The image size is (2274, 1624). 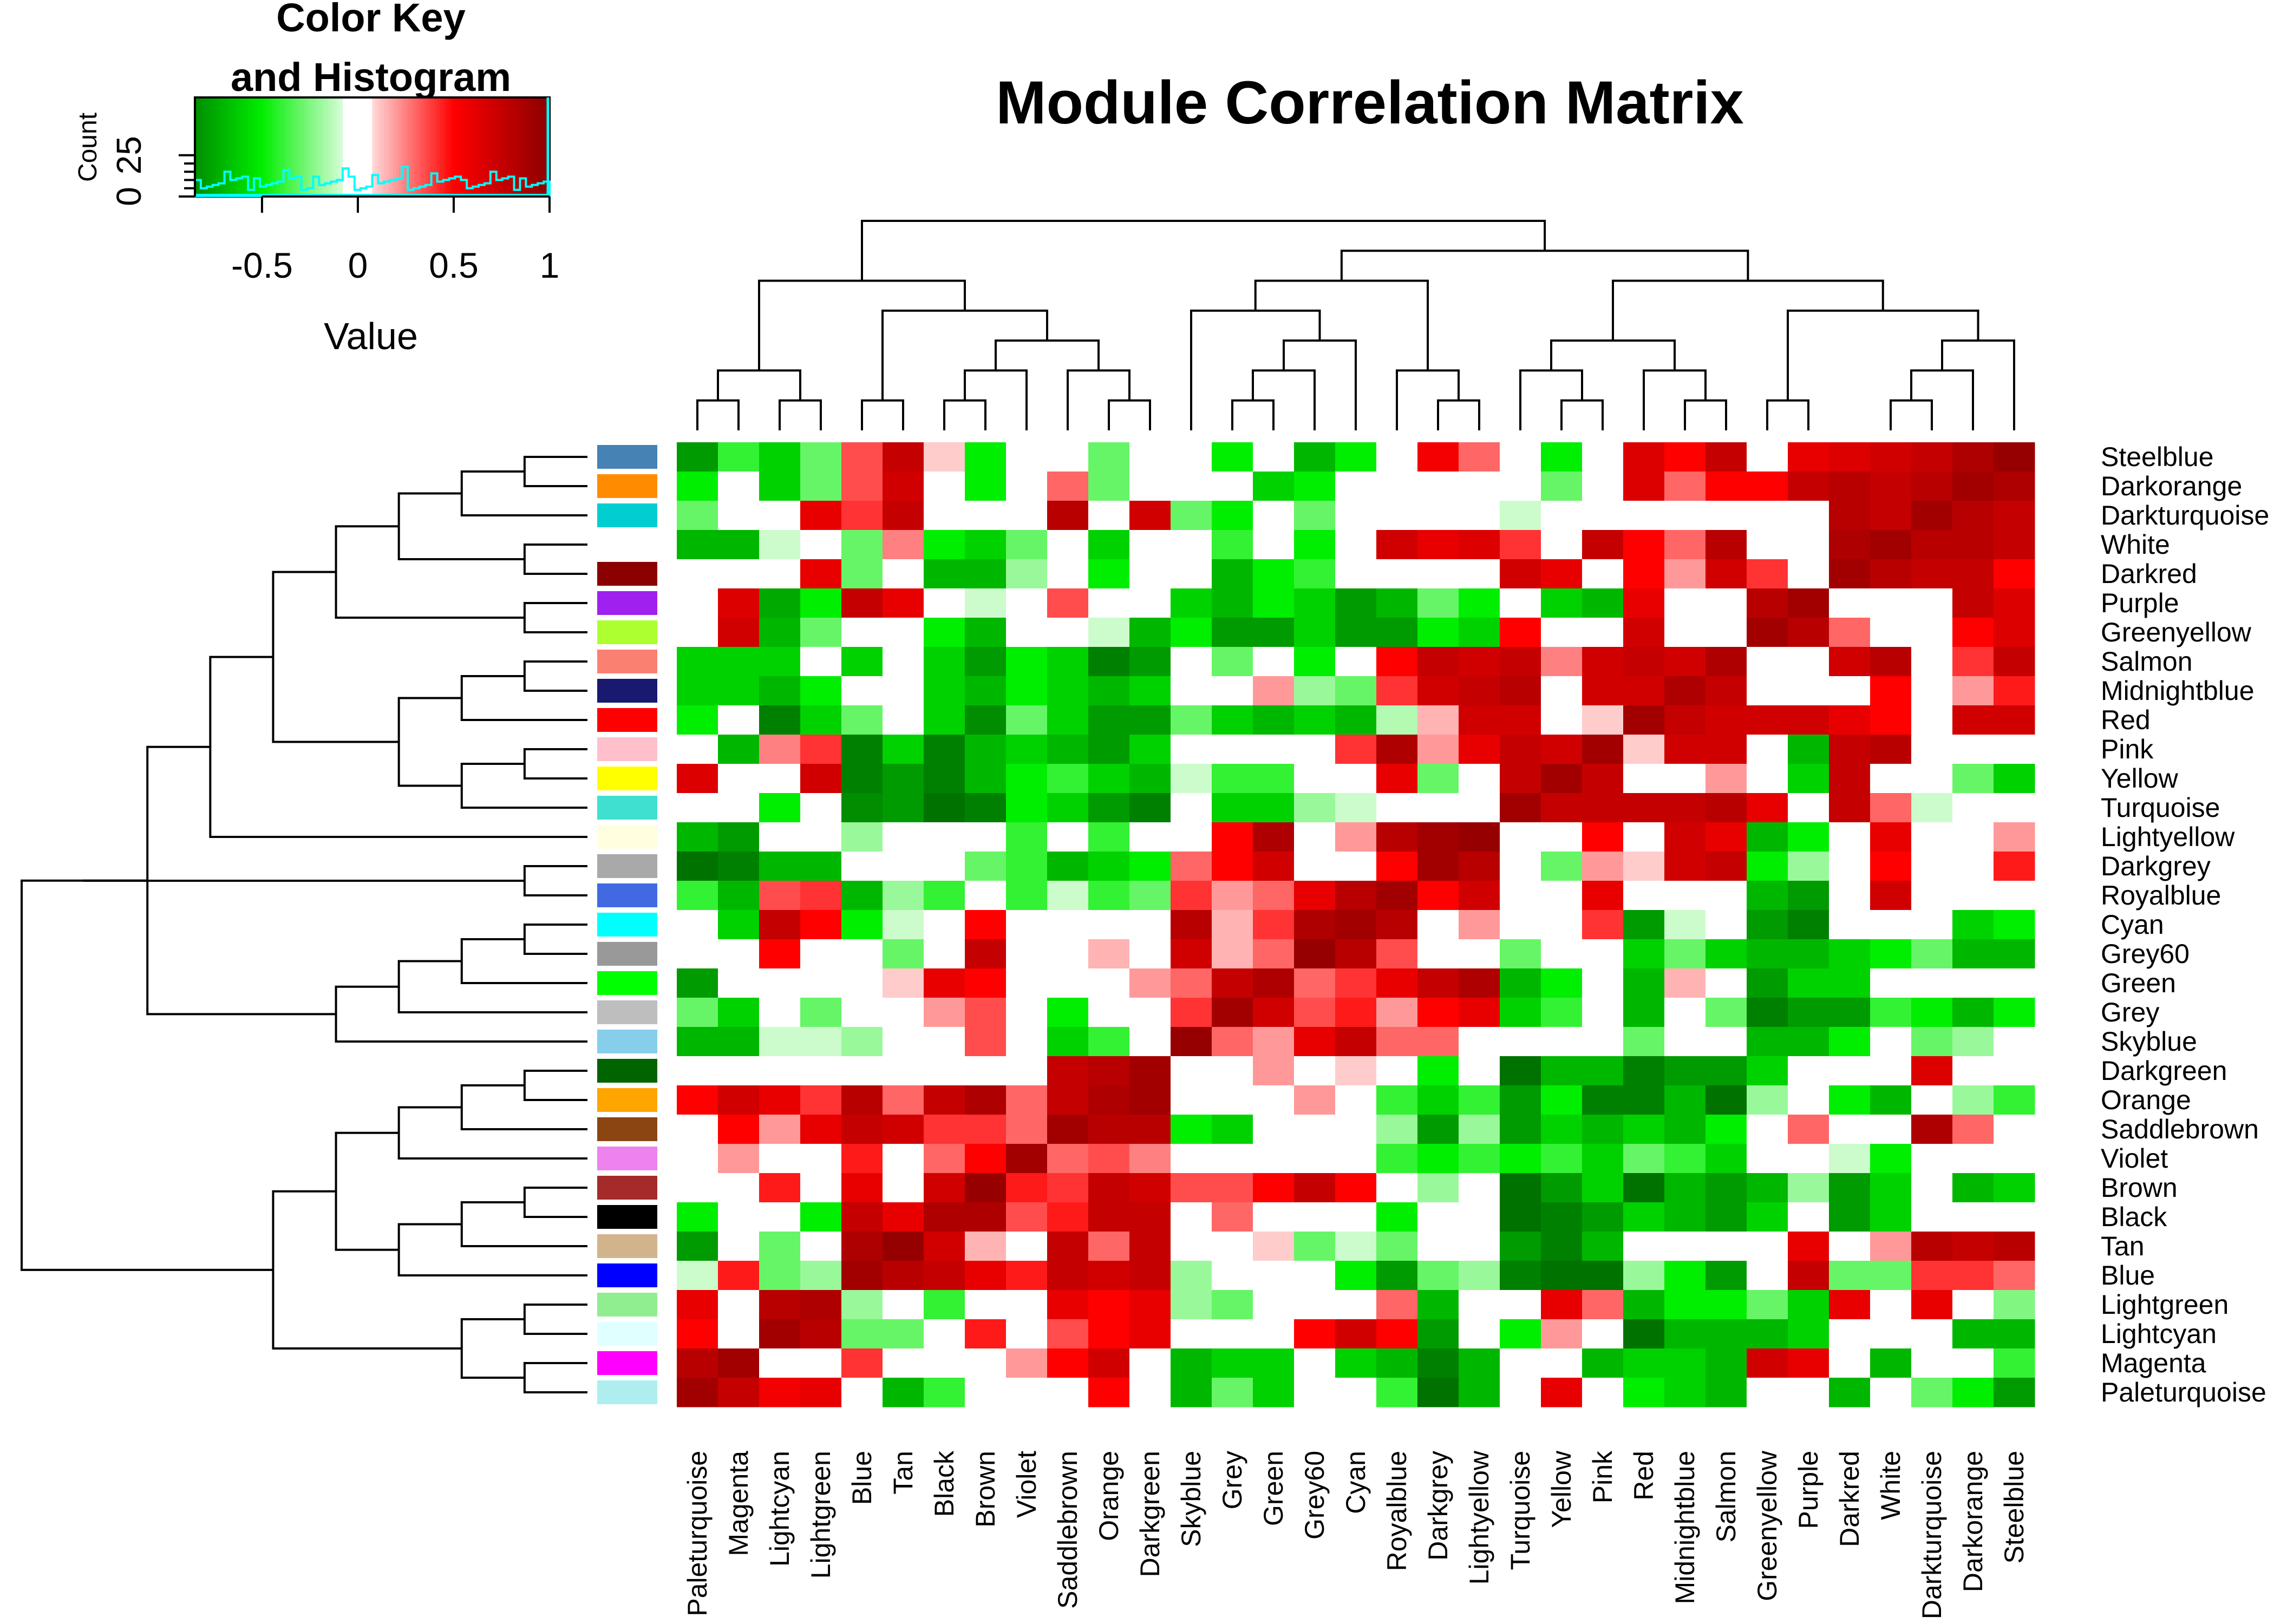 What do you see at coordinates (2168, 837) in the screenshot?
I see `row-label: Lightyellow` at bounding box center [2168, 837].